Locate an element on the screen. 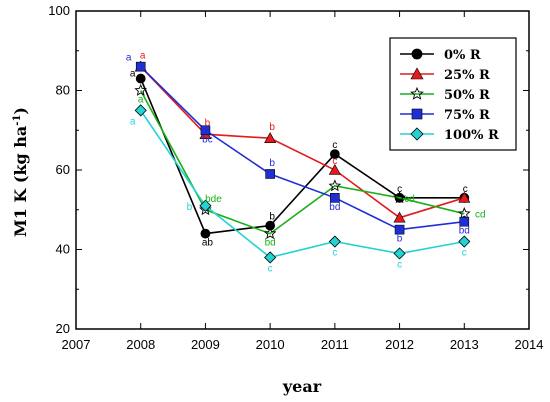  x-tick-label: 2007 is located at coordinates (76, 344).